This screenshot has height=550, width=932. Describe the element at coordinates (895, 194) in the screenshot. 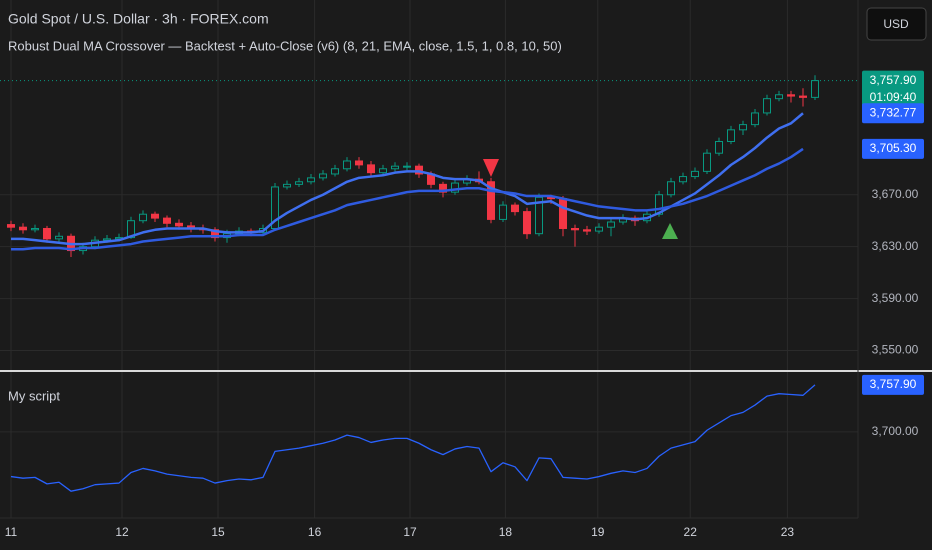

I see `y-tick-label: 3,670.00` at that location.